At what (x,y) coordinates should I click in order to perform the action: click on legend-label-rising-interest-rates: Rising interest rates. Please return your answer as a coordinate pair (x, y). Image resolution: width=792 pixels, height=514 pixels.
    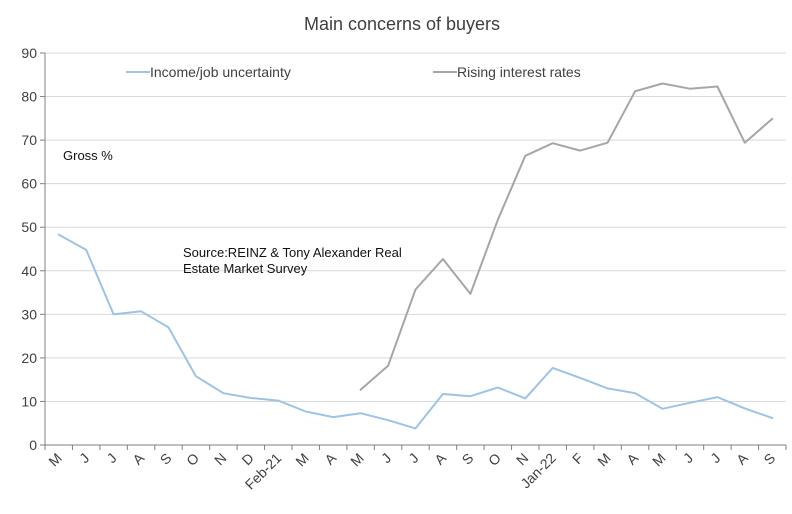
    Looking at the image, I should click on (519, 72).